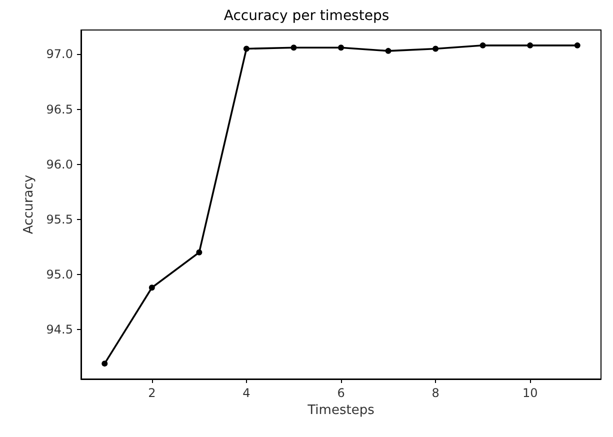 Image resolution: width=613 pixels, height=437 pixels. What do you see at coordinates (59, 329) in the screenshot?
I see `y-tick-label: 94.5` at bounding box center [59, 329].